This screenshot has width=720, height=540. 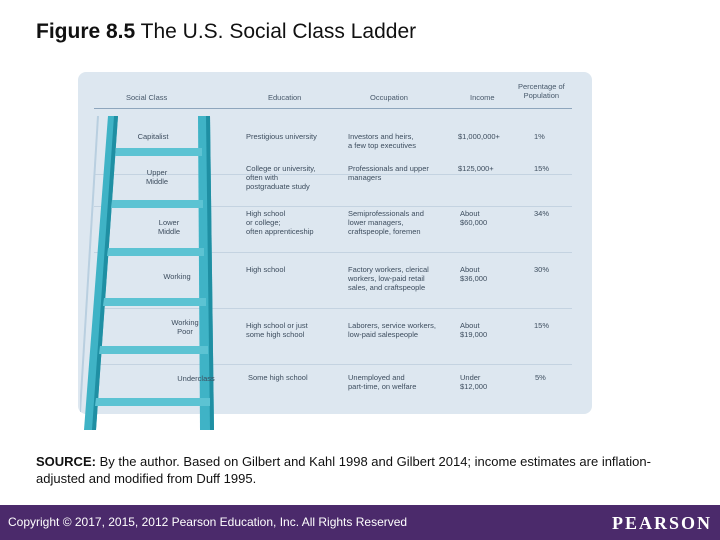 I want to click on cell-income: $1,000,000+, so click(x=479, y=136).